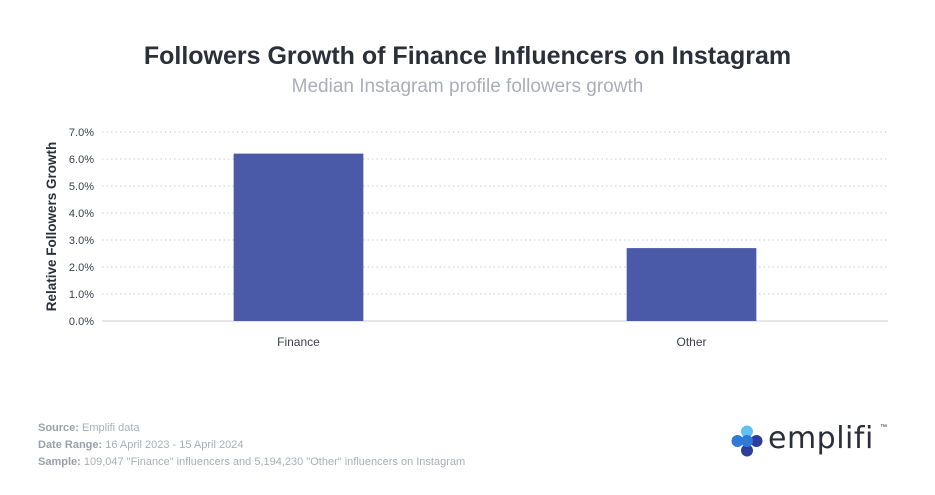  I want to click on emplifi-logo-icon, so click(747, 441).